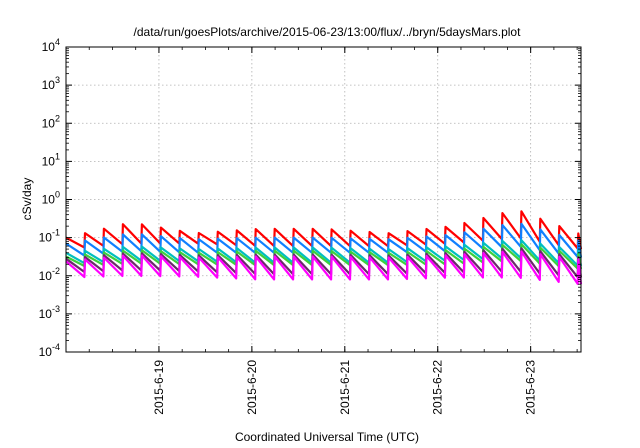 The height and width of the screenshot is (448, 640). I want to click on x-tick-label: 2015-6-20, so click(252, 387).